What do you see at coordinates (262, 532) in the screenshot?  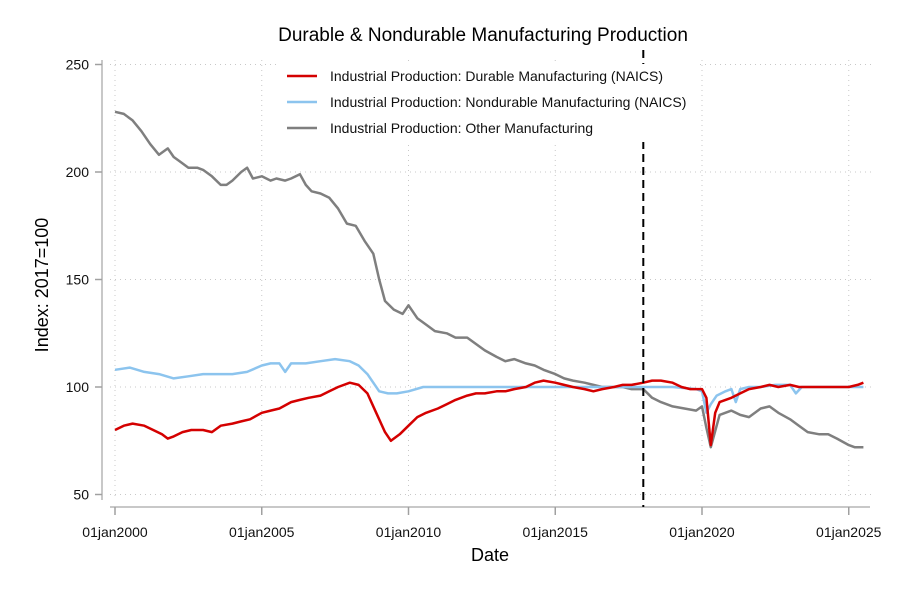 I see `x-tick-label: 01jan2005` at bounding box center [262, 532].